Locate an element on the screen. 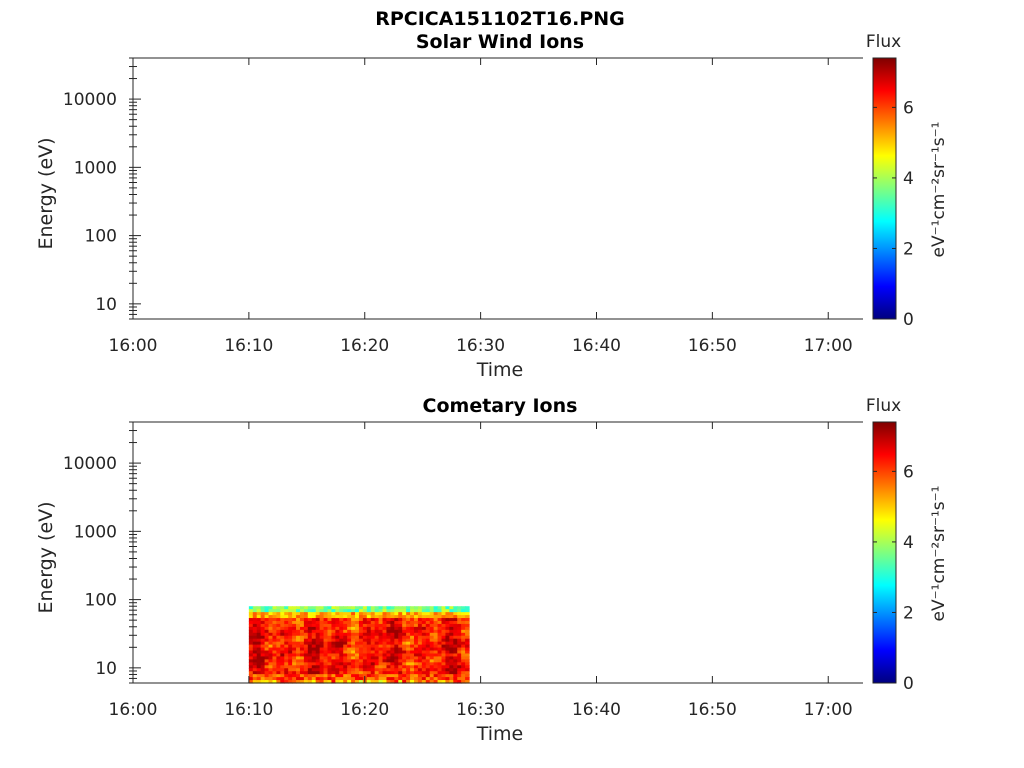 The image size is (1024, 768). x-tick-label: 17:00 is located at coordinates (828, 710).